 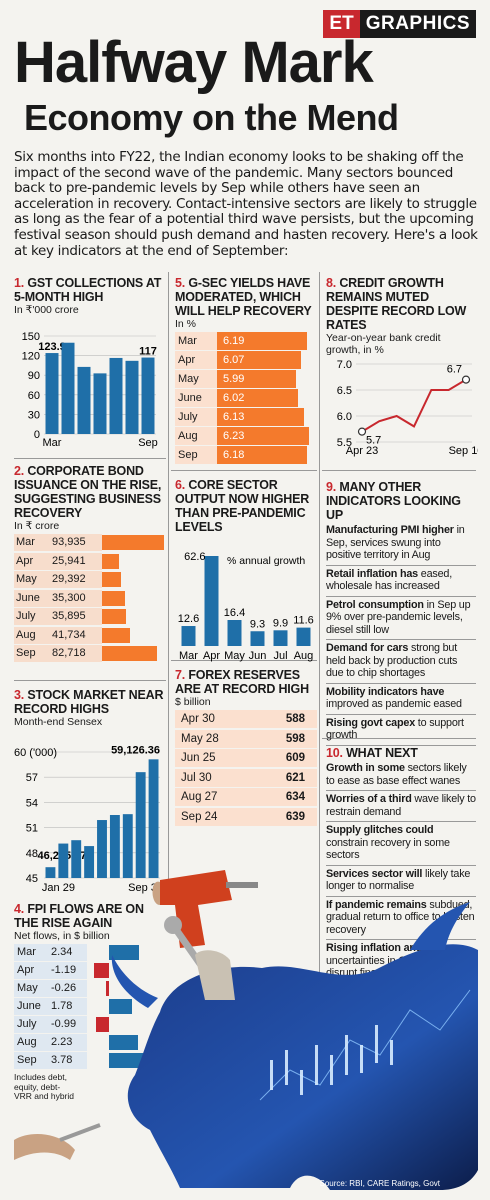 What do you see at coordinates (34, 396) in the screenshot?
I see `gst-ytick: 60` at bounding box center [34, 396].